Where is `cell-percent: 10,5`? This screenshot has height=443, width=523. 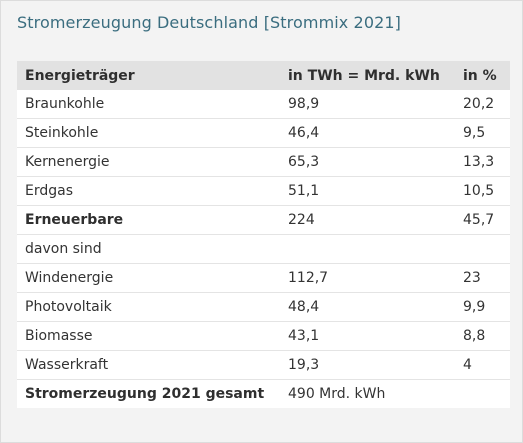 cell-percent: 10,5 is located at coordinates (482, 191).